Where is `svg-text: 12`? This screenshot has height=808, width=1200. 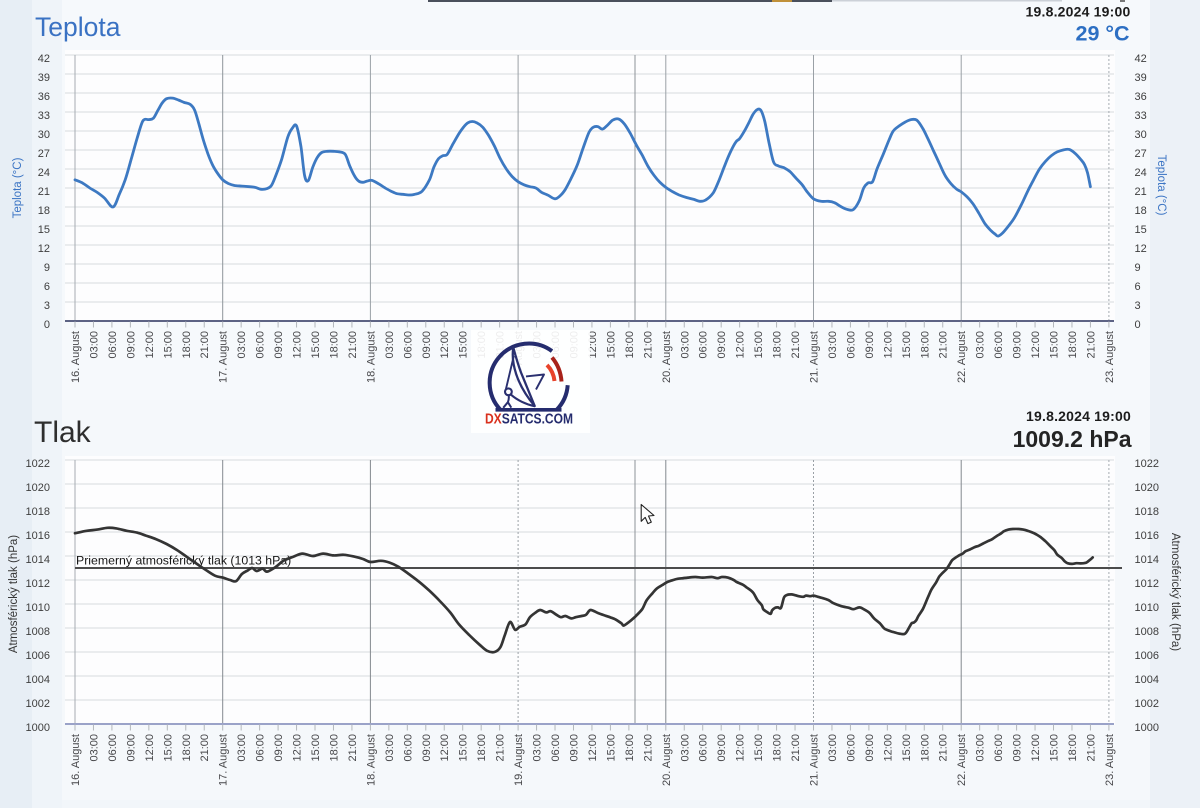 svg-text: 12 is located at coordinates (1141, 249).